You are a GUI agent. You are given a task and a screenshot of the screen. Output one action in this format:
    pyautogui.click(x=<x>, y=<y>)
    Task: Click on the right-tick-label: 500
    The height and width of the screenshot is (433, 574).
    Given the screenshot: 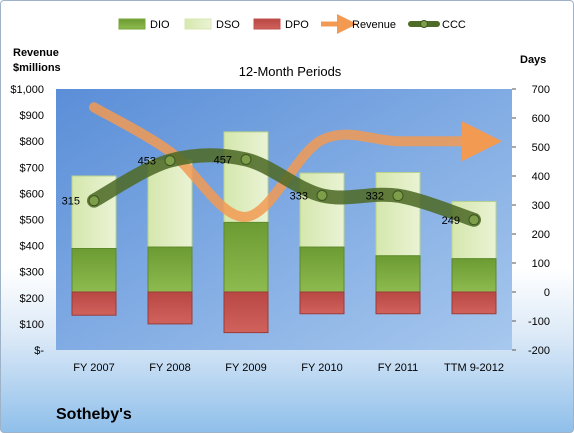 What is the action you would take?
    pyautogui.click(x=541, y=148)
    